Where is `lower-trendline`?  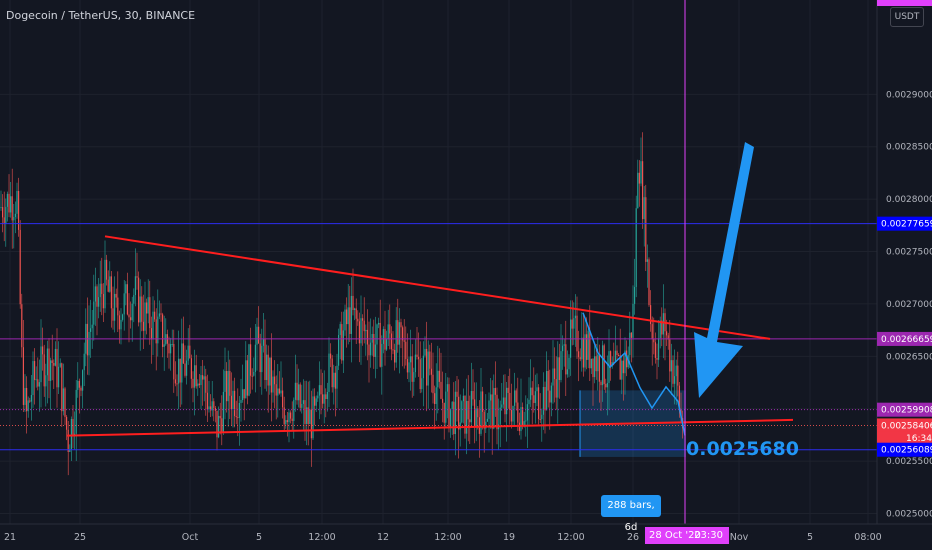
lower-trendline is located at coordinates (430, 427).